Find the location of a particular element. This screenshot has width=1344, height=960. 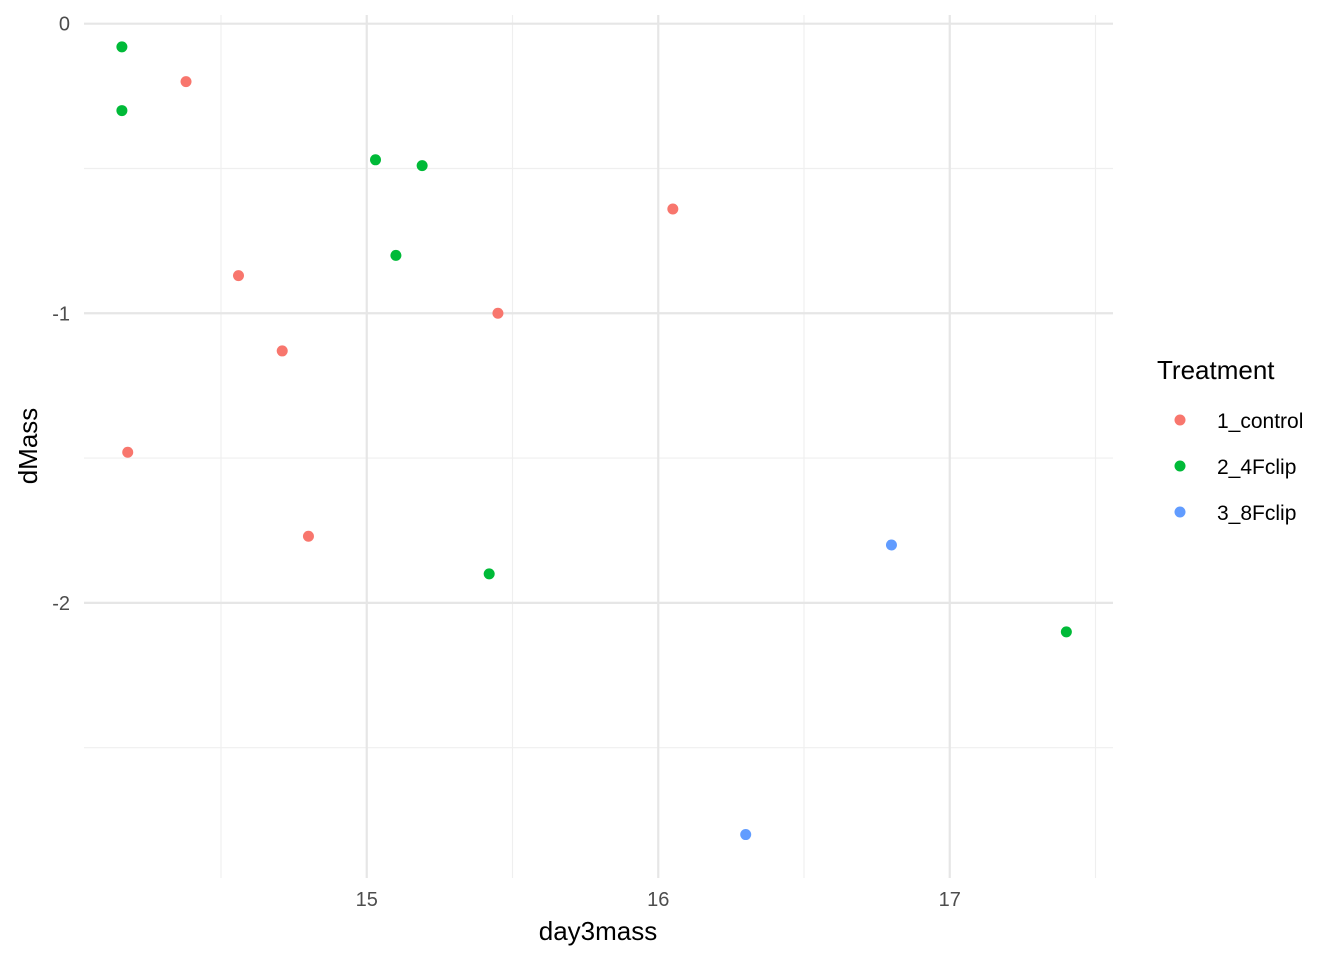

y-tick-label: -2 is located at coordinates (61, 604).